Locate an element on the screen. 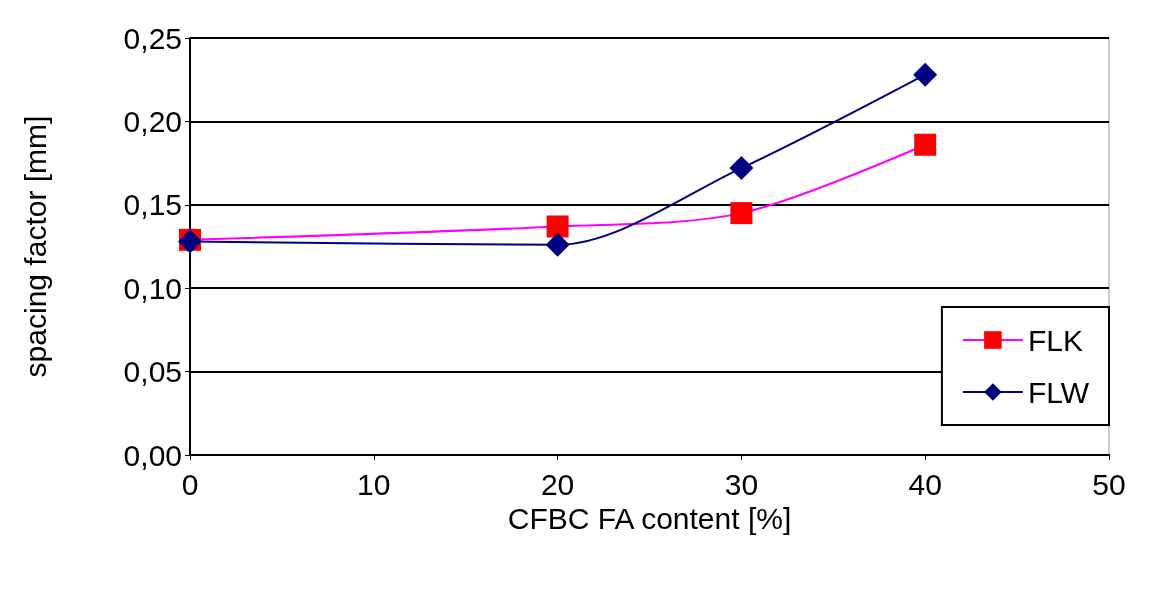  x-axis-title: CFBC FA content [%] is located at coordinates (649, 519).